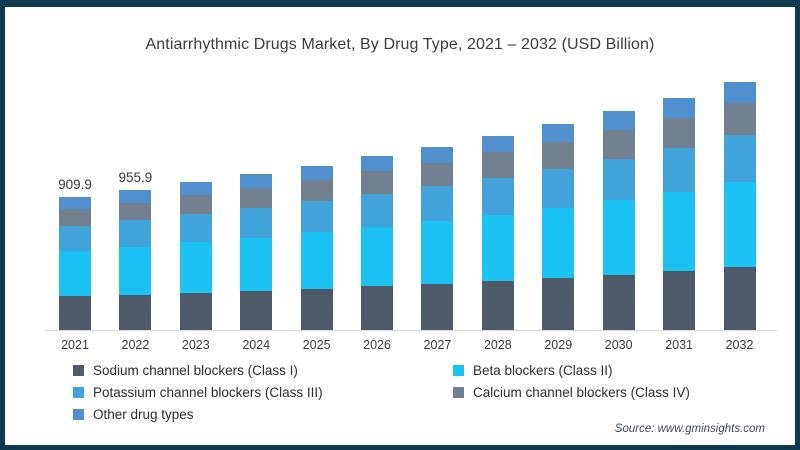 This screenshot has width=800, height=450. I want to click on source-attribution: Source: www.gminsights.com, so click(689, 429).